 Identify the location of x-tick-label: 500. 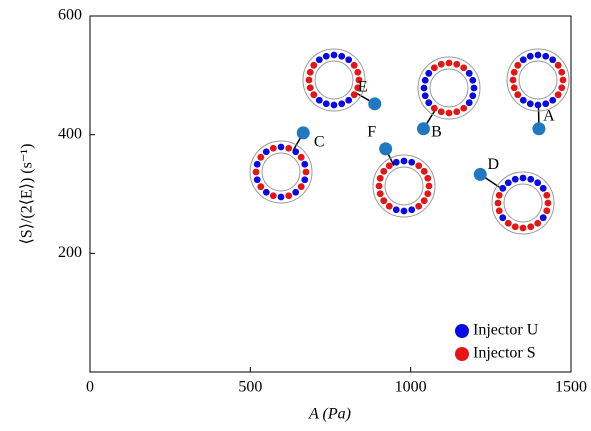
(250, 387).